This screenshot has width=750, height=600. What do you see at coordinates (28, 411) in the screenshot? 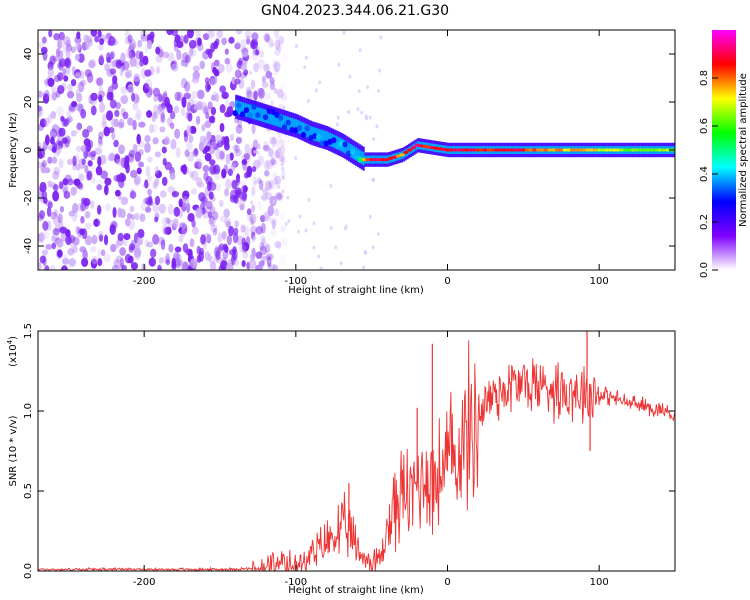
I see `snr-y-tick-label: 1.0` at bounding box center [28, 411].